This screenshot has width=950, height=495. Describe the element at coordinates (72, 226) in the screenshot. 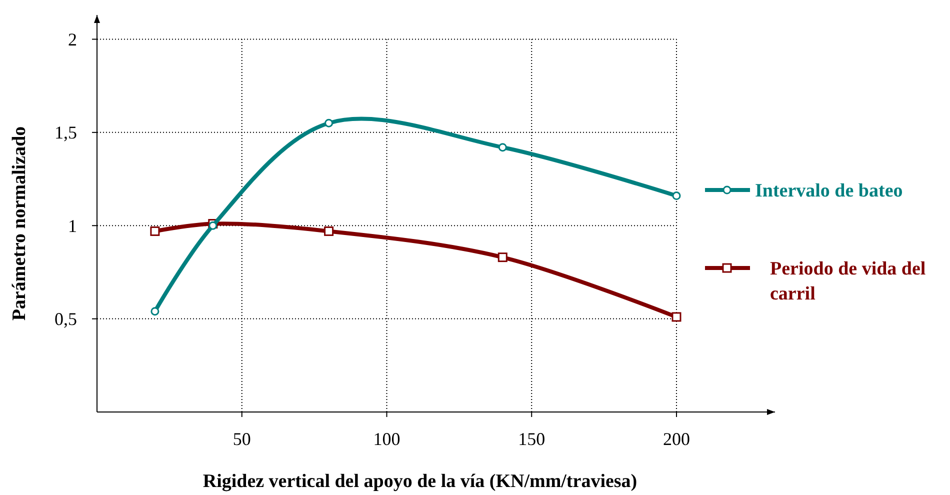

I see `y-tick-label: 1` at that location.